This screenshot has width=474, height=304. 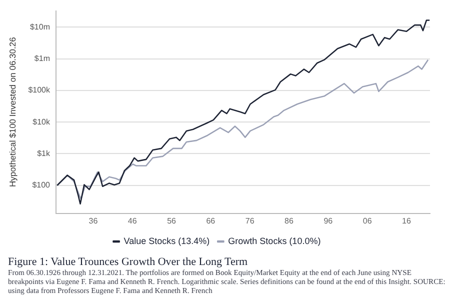 I want to click on x-tick-label: 76, so click(x=250, y=221).